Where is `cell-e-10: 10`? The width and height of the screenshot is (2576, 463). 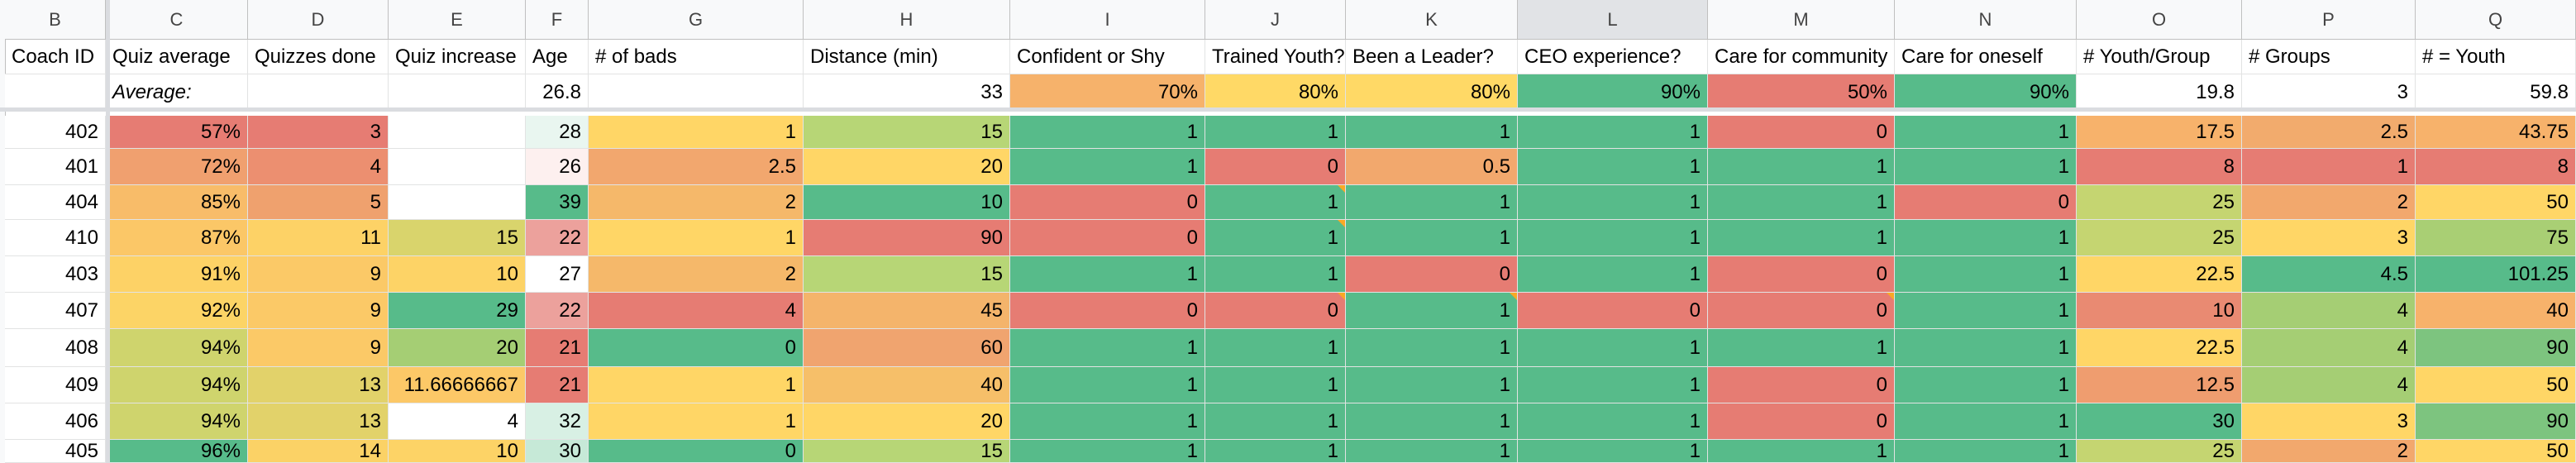
cell-e-10: 10 is located at coordinates (457, 451).